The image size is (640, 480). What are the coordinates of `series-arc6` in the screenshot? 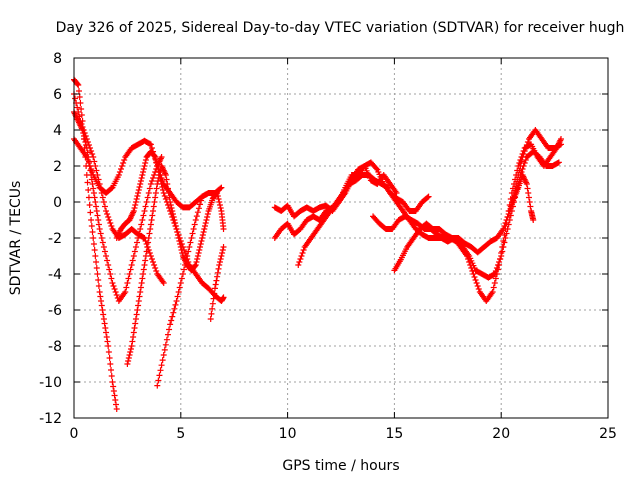 It's located at (175, 265).